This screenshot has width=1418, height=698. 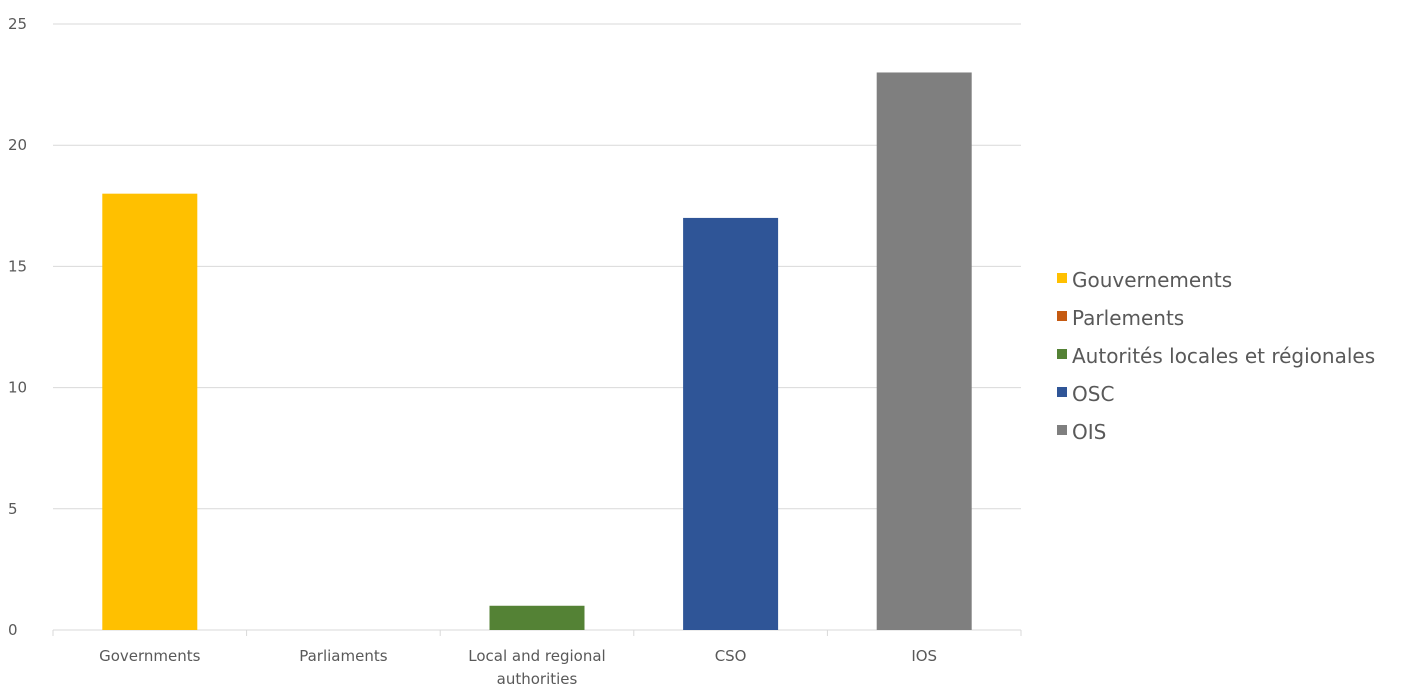 What do you see at coordinates (1093, 394) in the screenshot?
I see `legend-label: OSC` at bounding box center [1093, 394].